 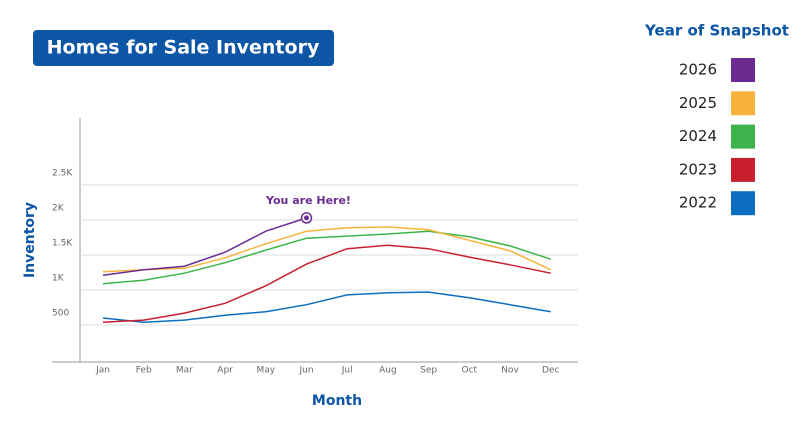 I want to click on legend-label: 2024, so click(x=698, y=136).